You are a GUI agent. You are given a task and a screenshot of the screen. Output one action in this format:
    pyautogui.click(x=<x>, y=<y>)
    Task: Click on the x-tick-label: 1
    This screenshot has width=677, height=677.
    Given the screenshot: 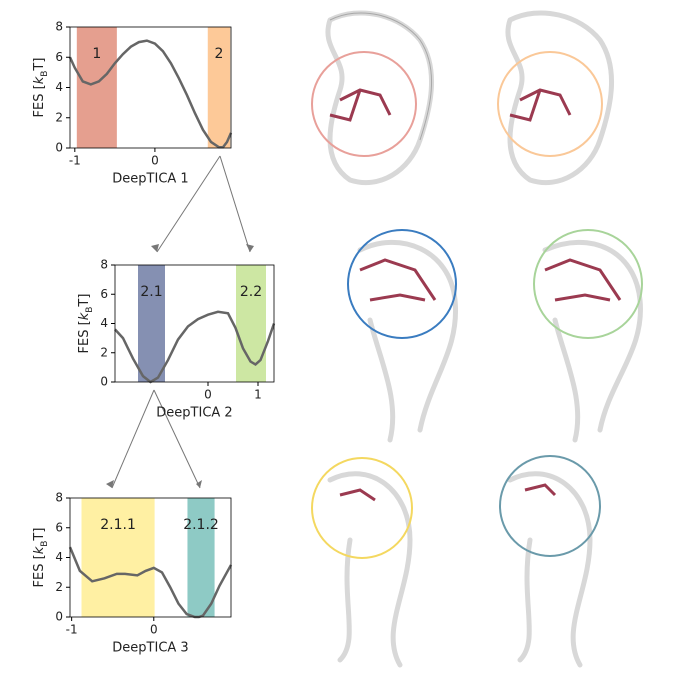 What is the action you would take?
    pyautogui.click(x=258, y=395)
    